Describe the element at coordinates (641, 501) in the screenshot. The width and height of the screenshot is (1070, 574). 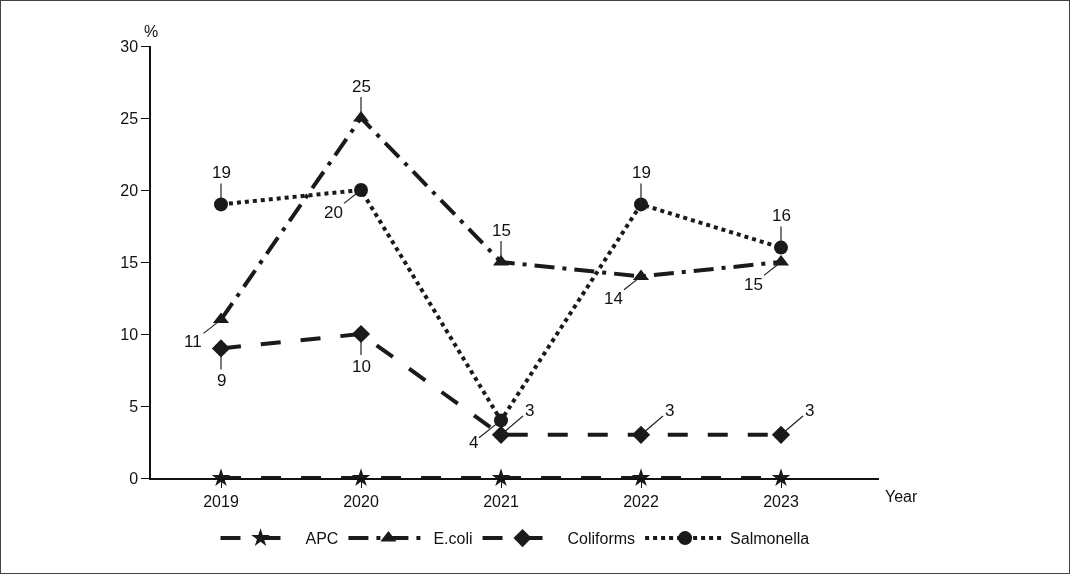
I see `x-tick-label: 2022` at that location.